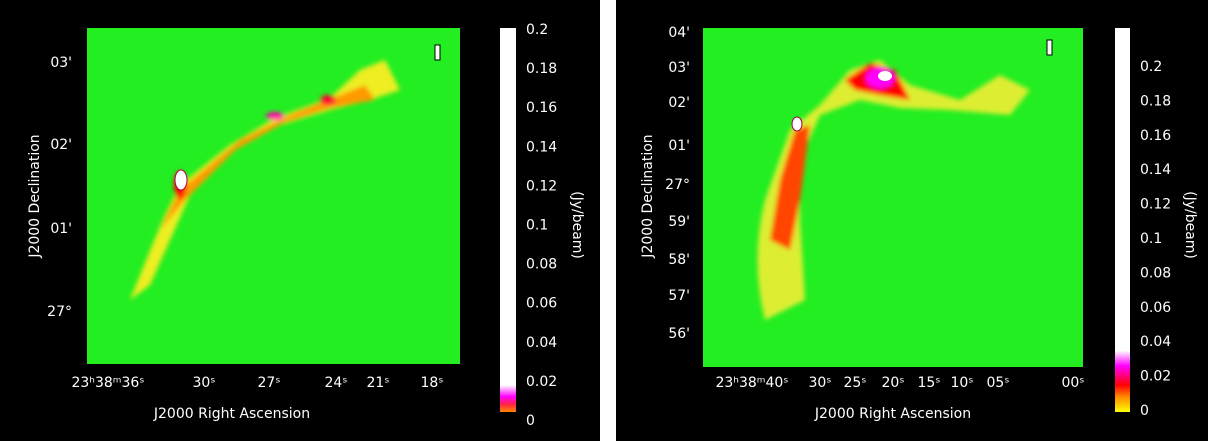 The image size is (1208, 441). What do you see at coordinates (997, 383) in the screenshot?
I see `x-tick-label: 05ˢ` at bounding box center [997, 383].